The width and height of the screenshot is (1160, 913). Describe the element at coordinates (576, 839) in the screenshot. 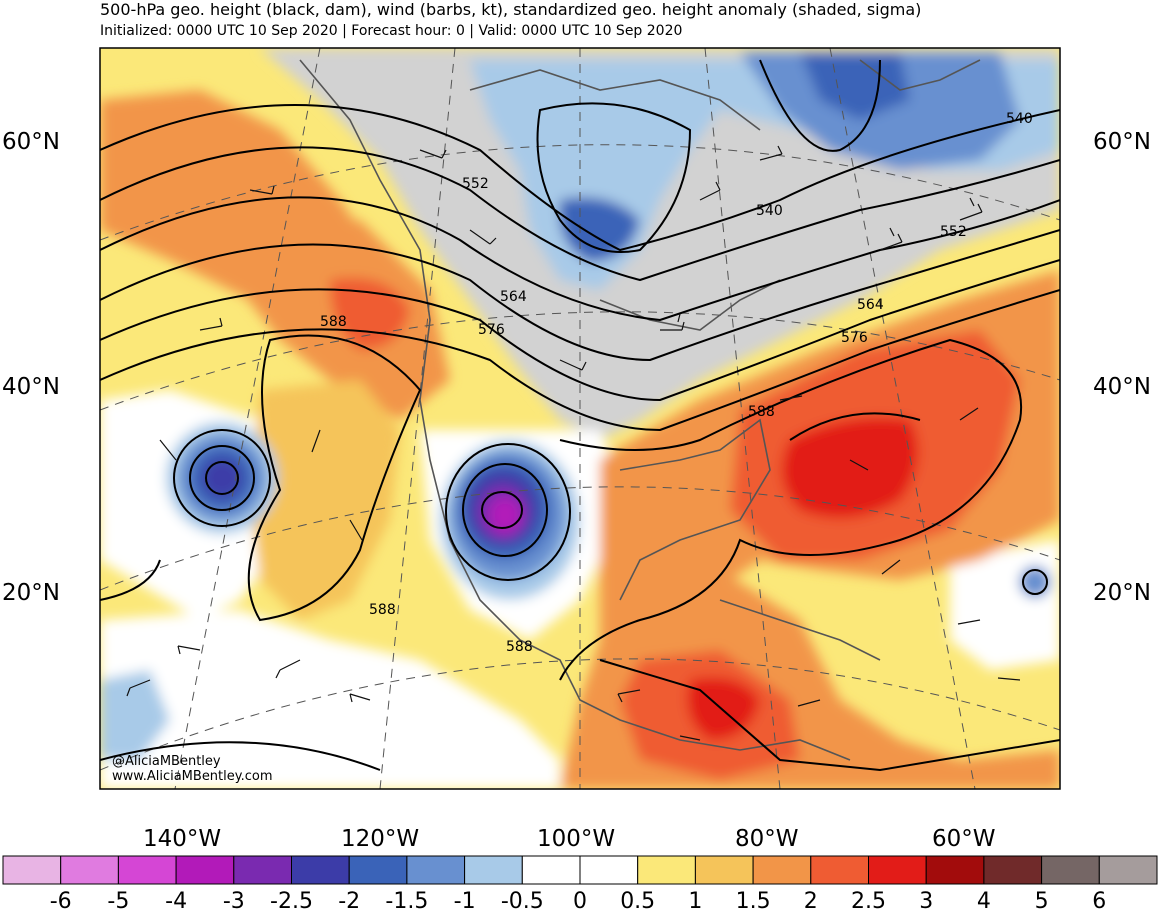

I see `lon-label: 100°W` at that location.